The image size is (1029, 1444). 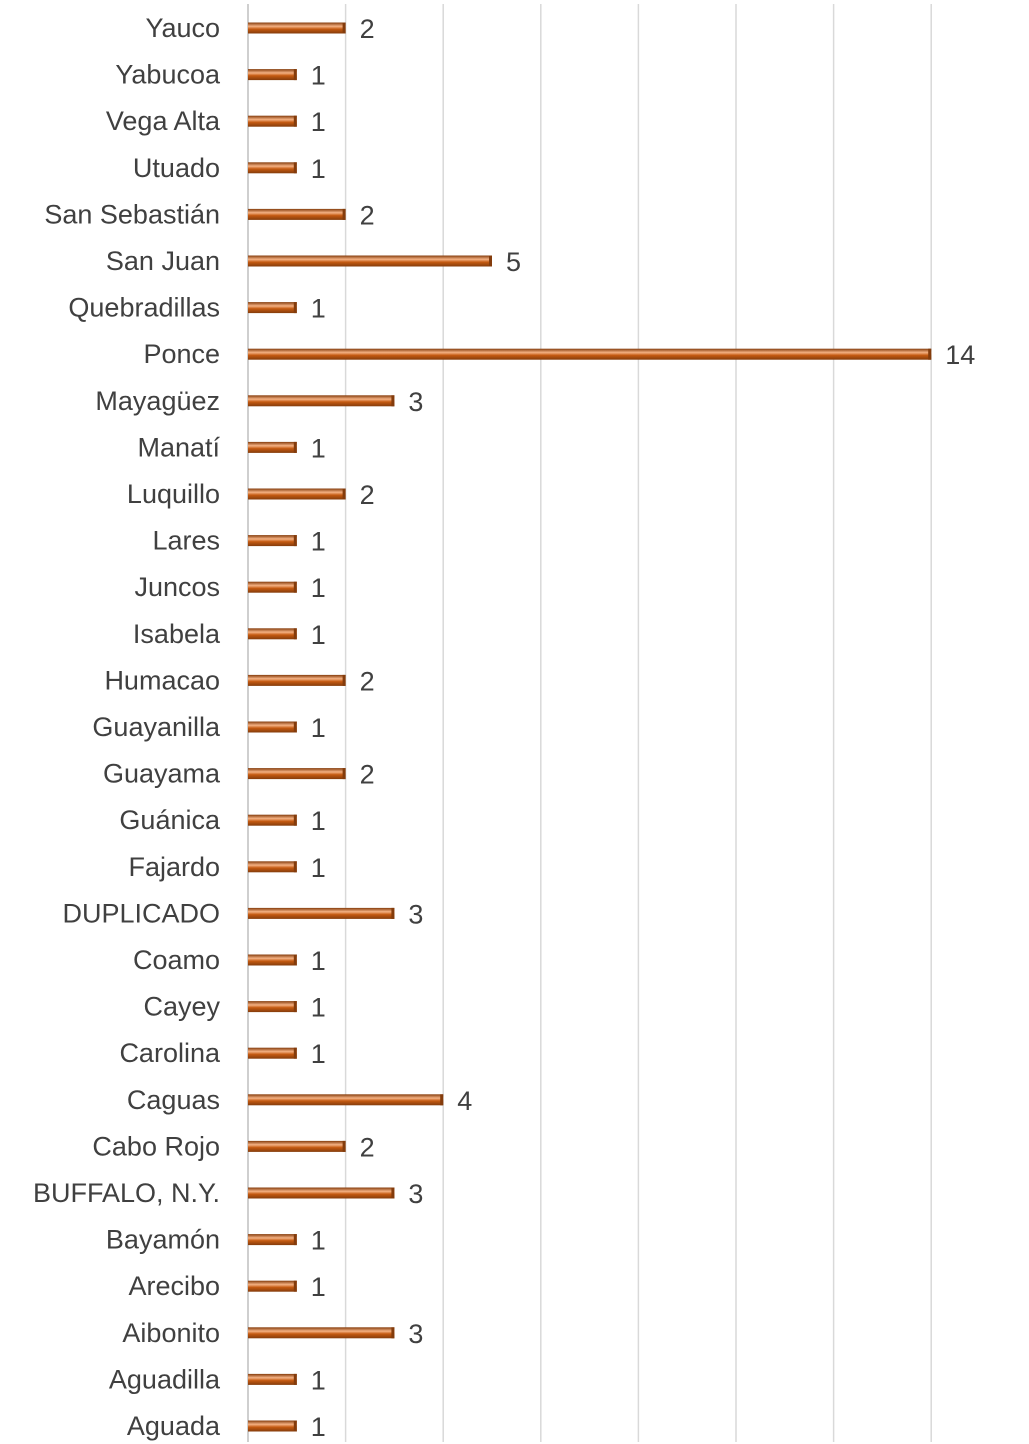 What do you see at coordinates (181, 1007) in the screenshot?
I see `category-label: Cayey` at bounding box center [181, 1007].